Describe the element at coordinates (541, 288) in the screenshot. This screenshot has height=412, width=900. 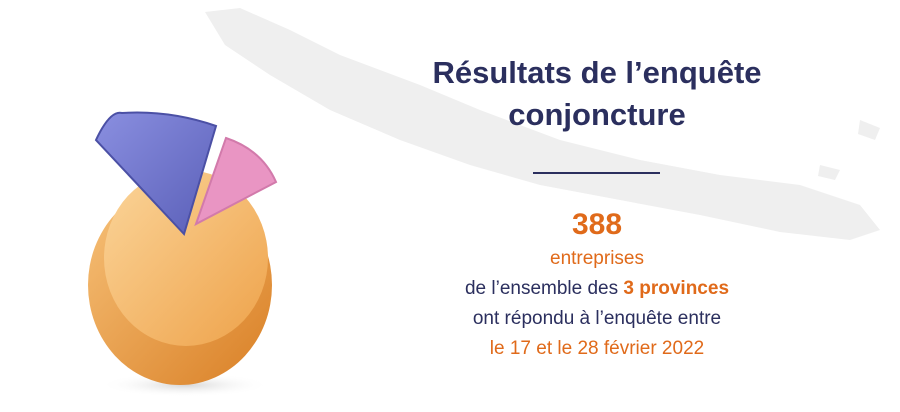
I see `scope-prefix: de l’ensemble des` at that location.